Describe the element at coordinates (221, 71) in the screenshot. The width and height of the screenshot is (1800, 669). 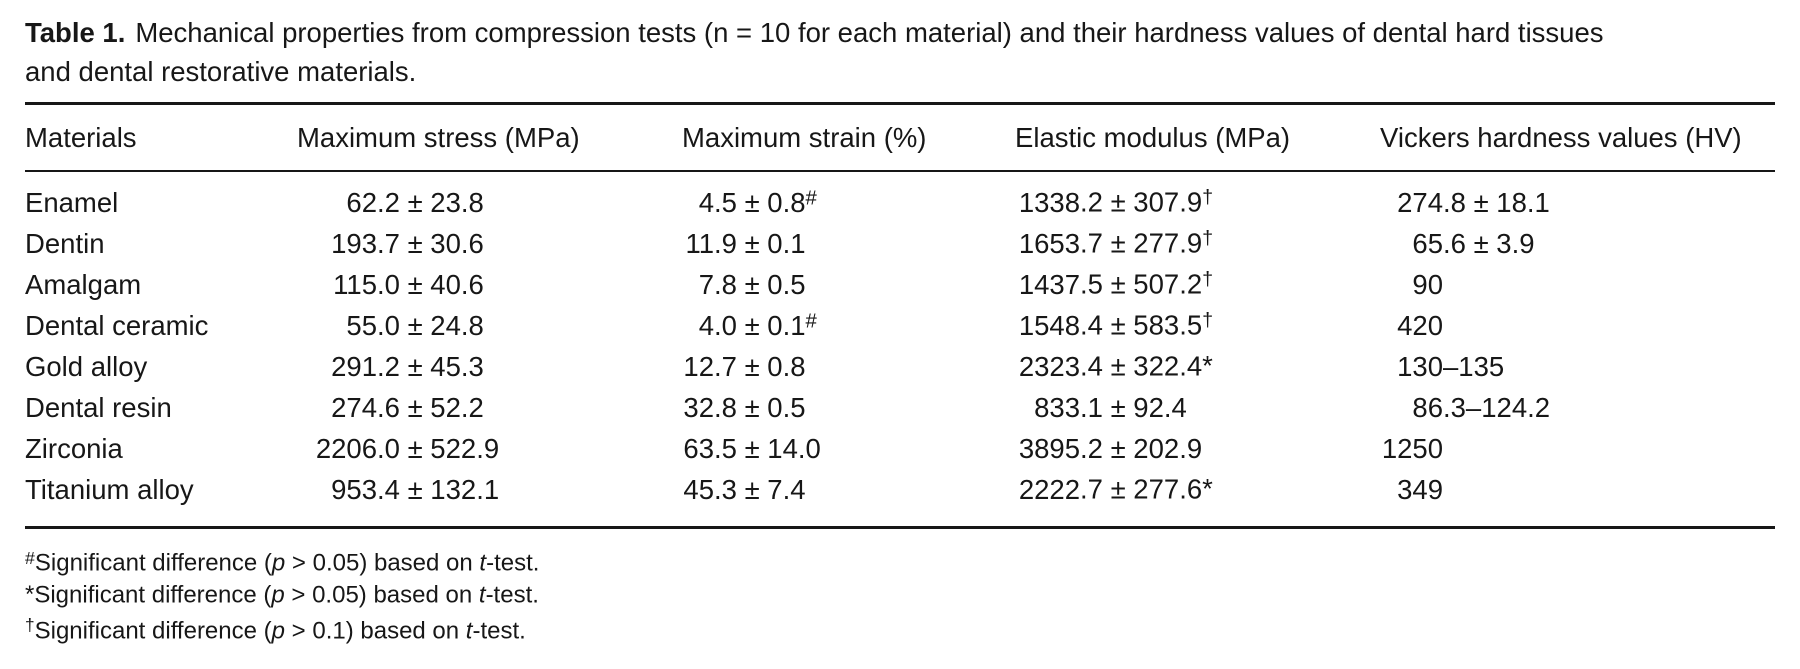
I see `caption-line-2: and dental restorative materials.` at that location.